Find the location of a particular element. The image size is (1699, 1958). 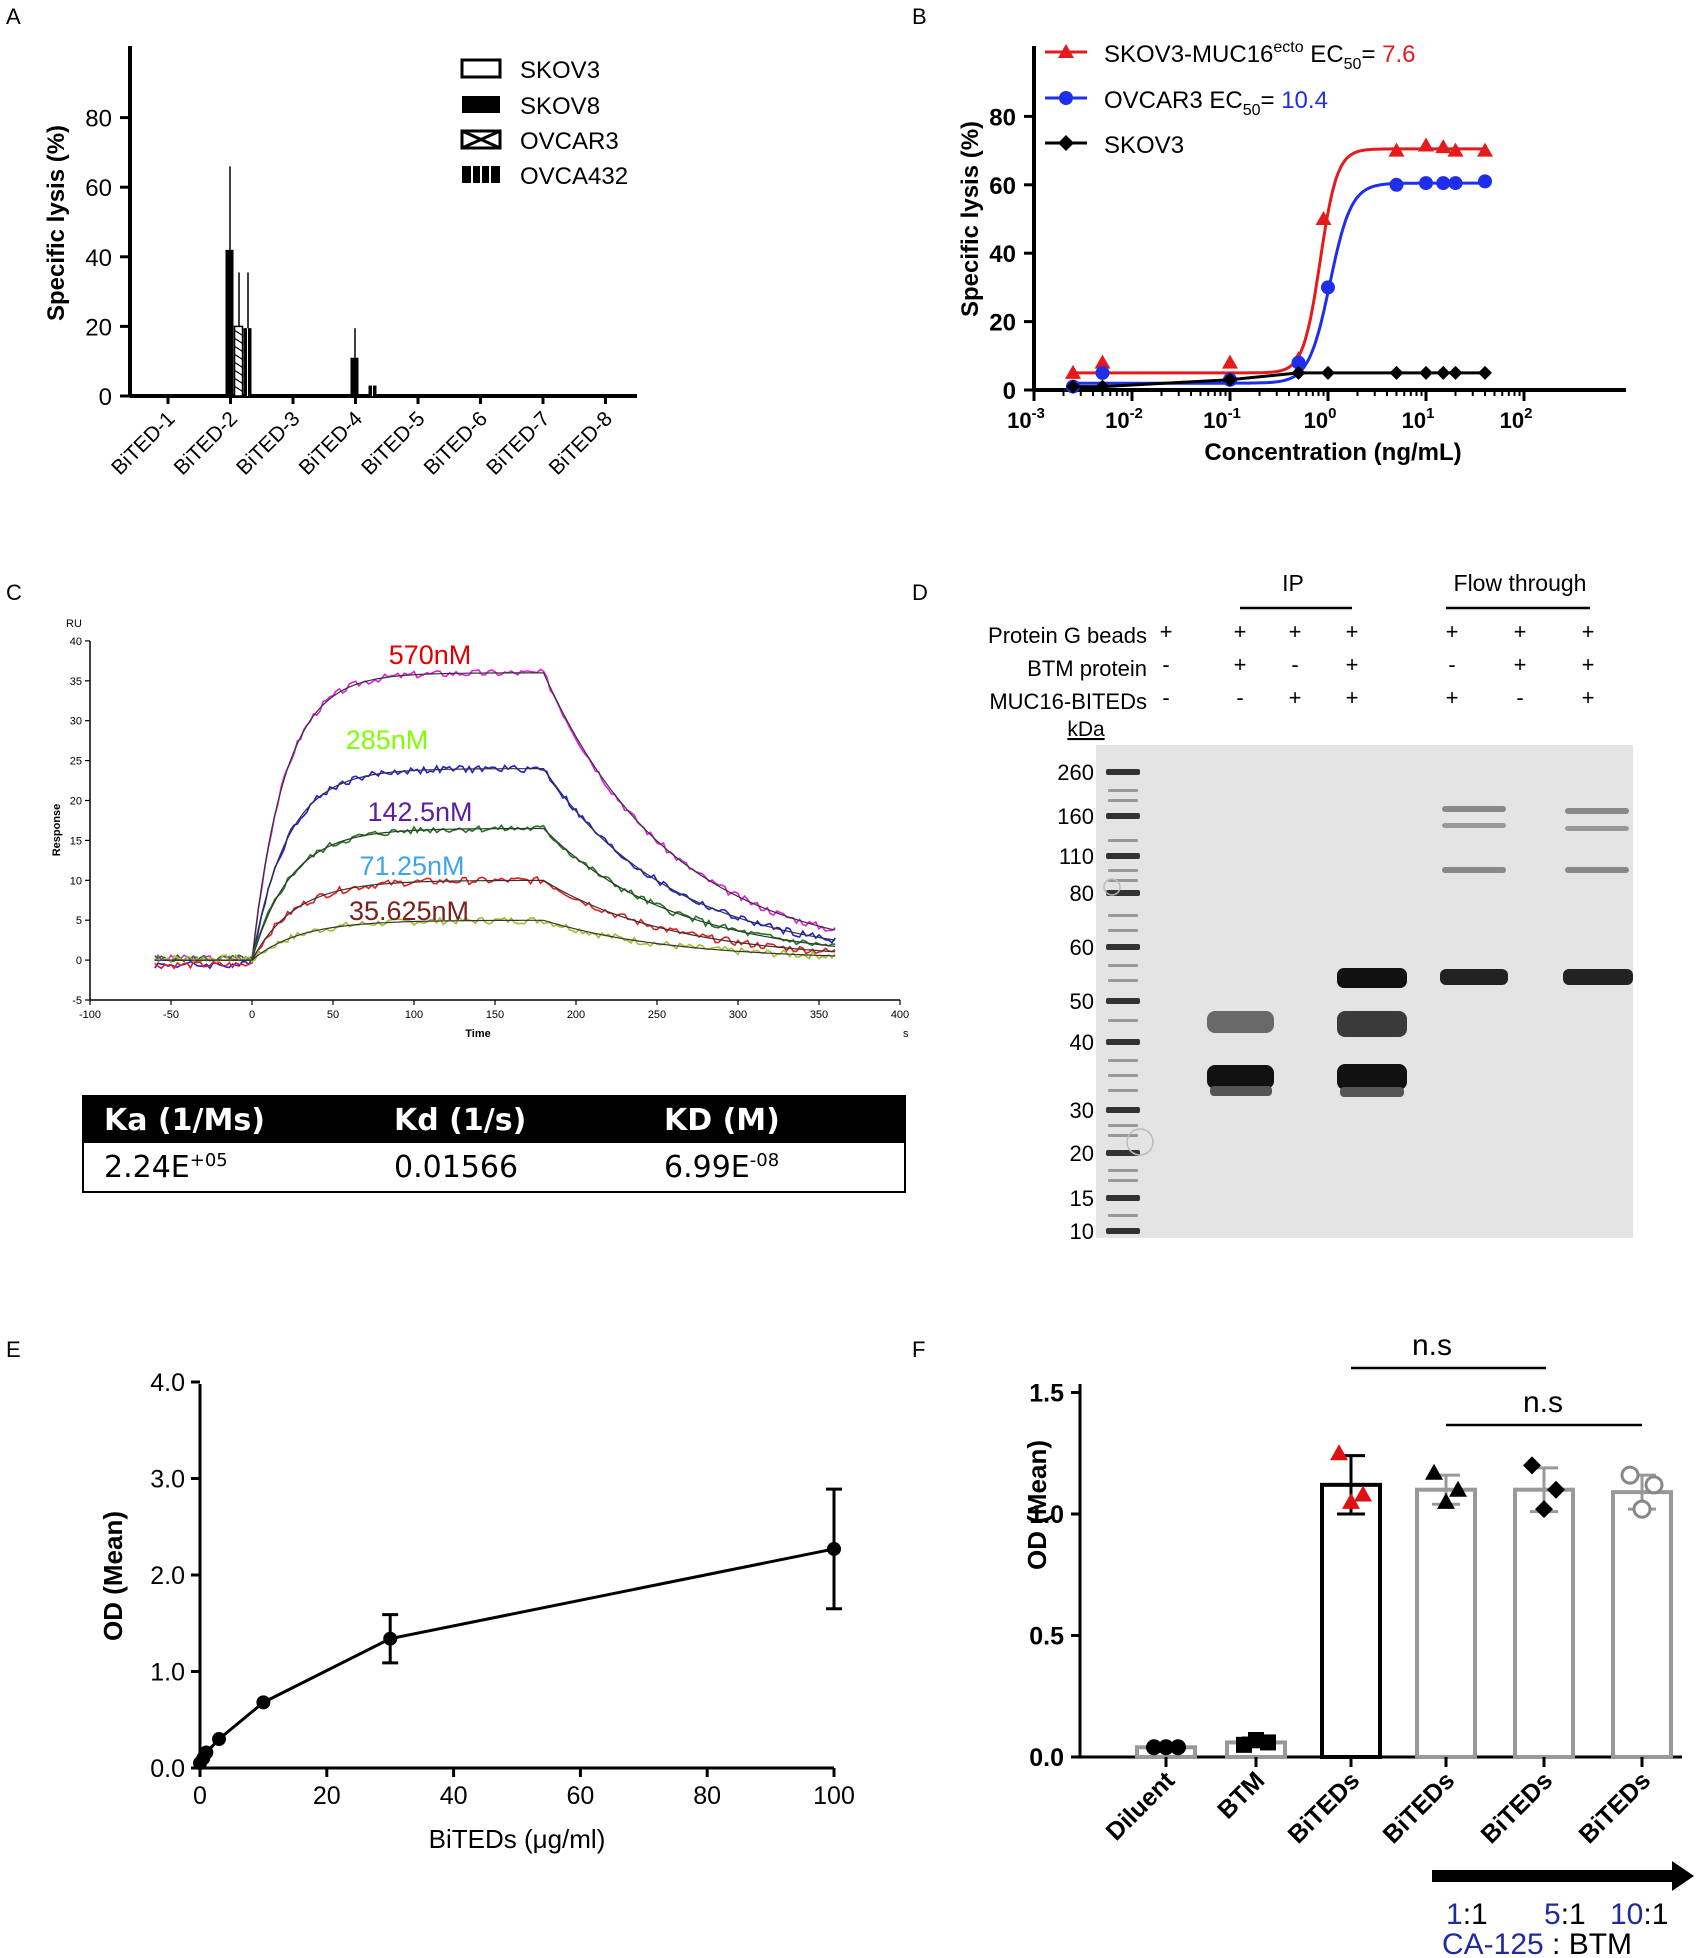

b-x-tick-label: 10⁻¹ is located at coordinates (1222, 419).